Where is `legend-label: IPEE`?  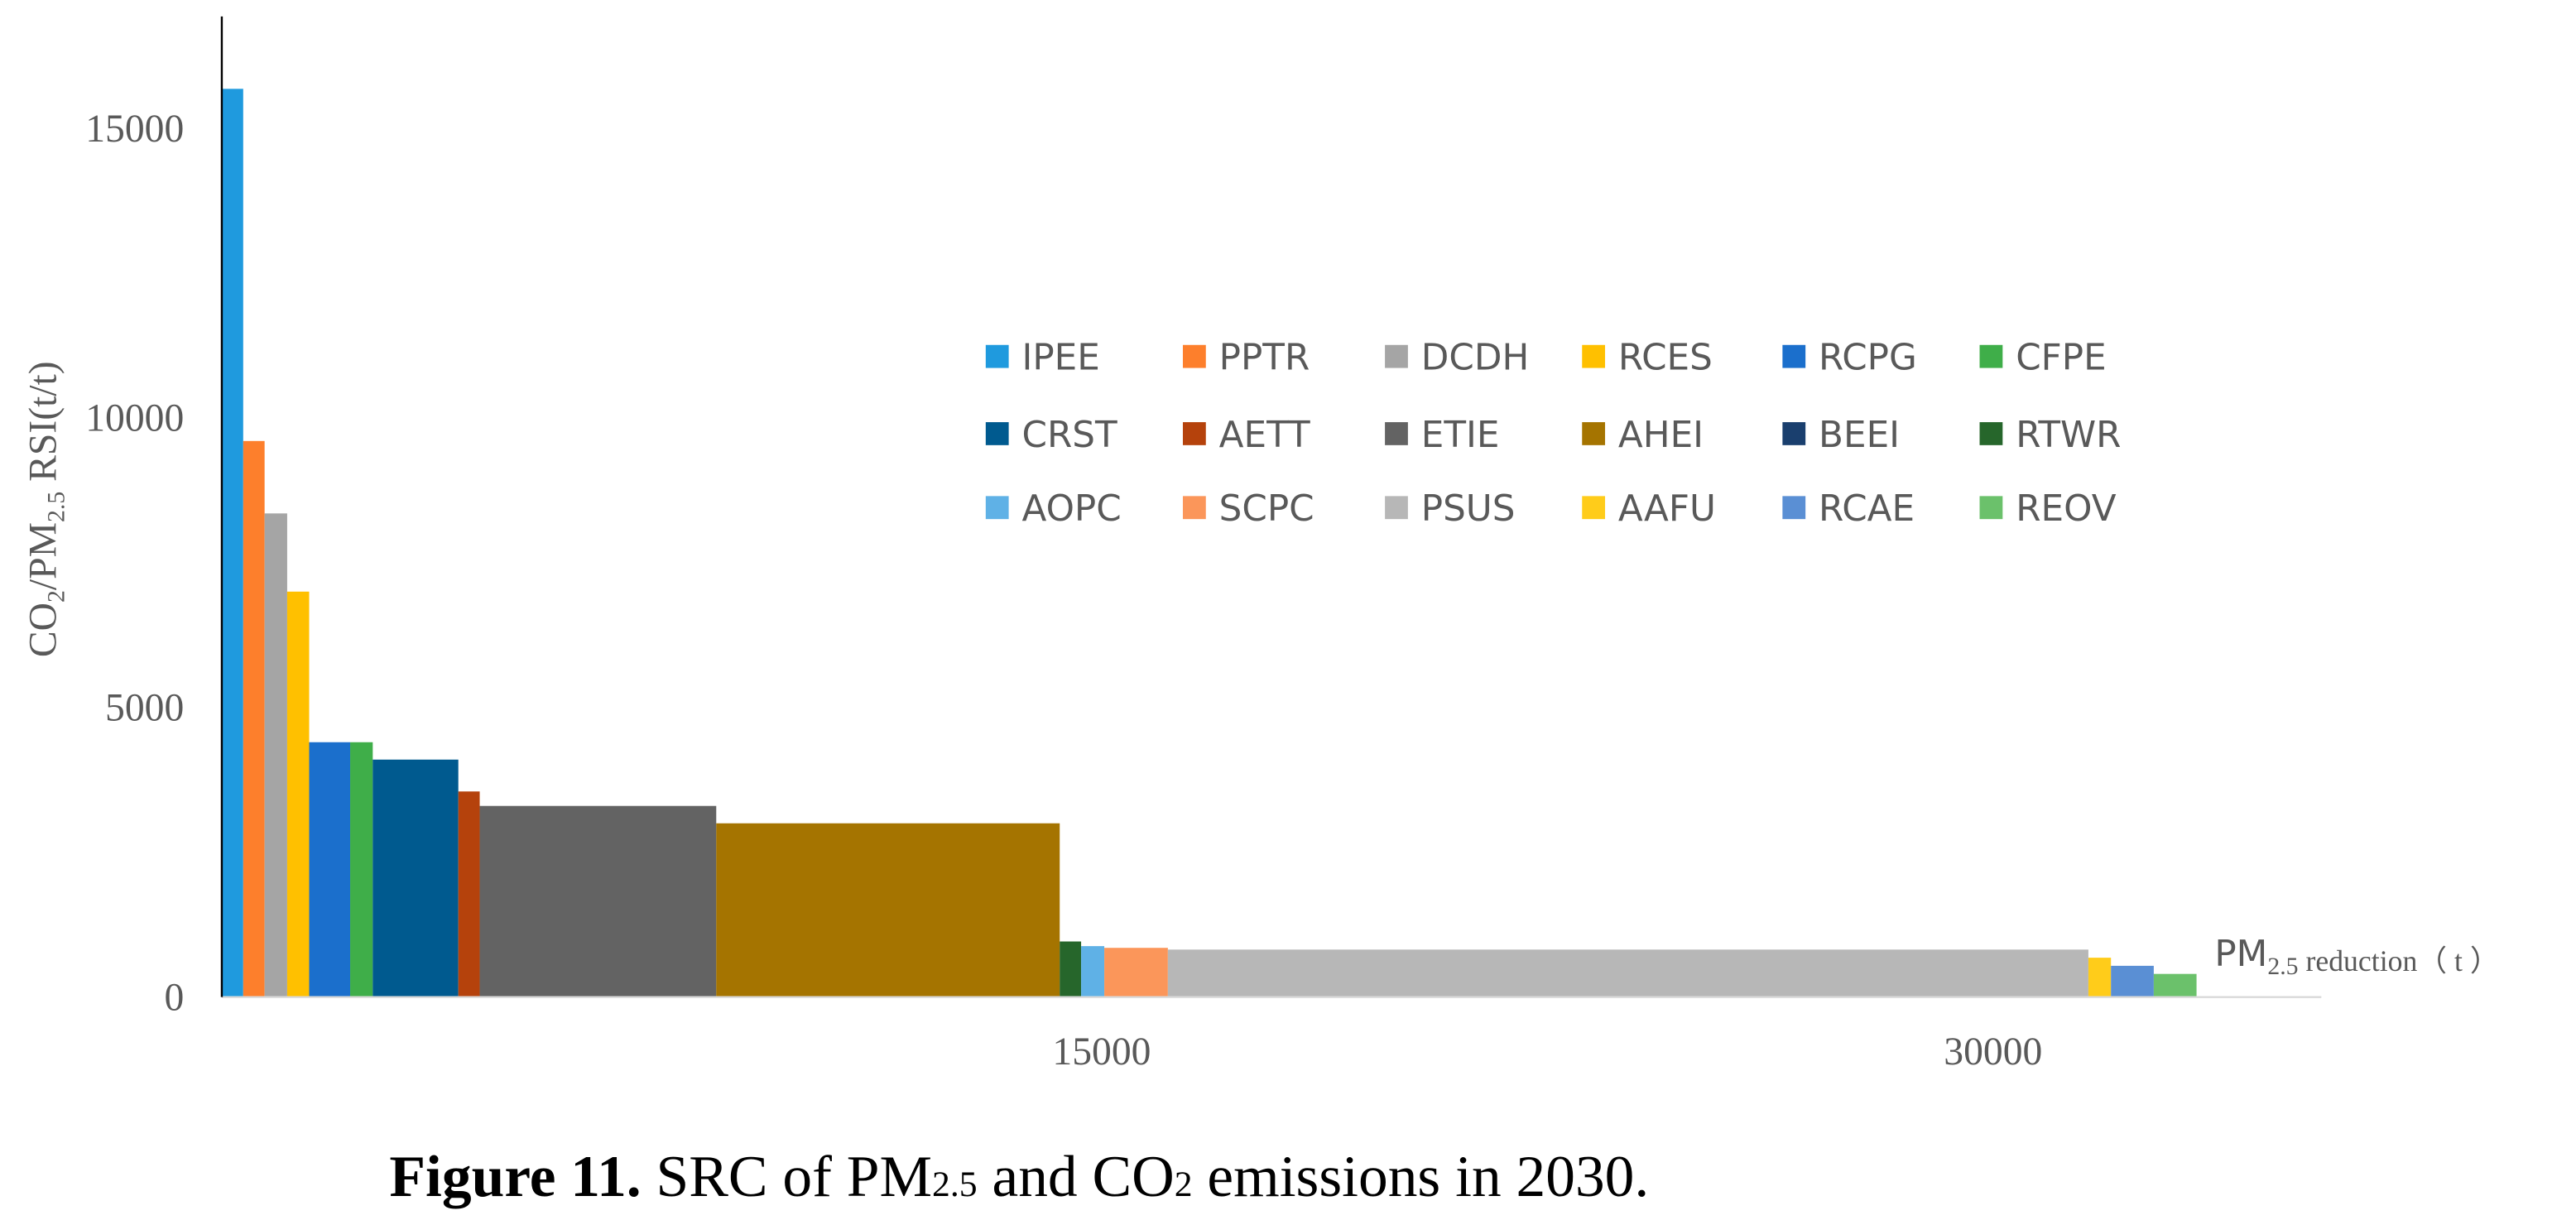
legend-label: IPEE is located at coordinates (1060, 358).